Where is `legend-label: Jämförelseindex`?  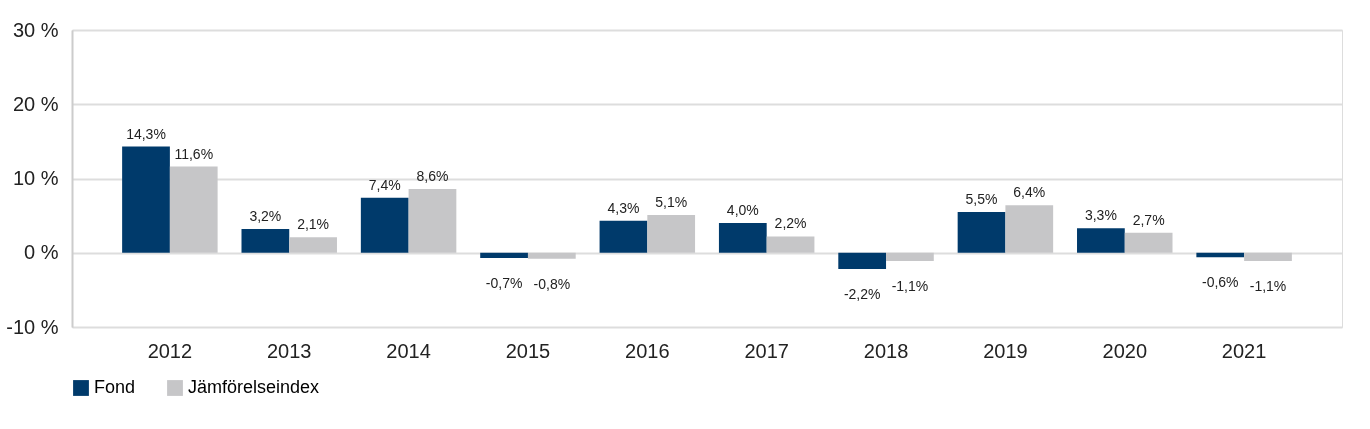 legend-label: Jämförelseindex is located at coordinates (254, 387).